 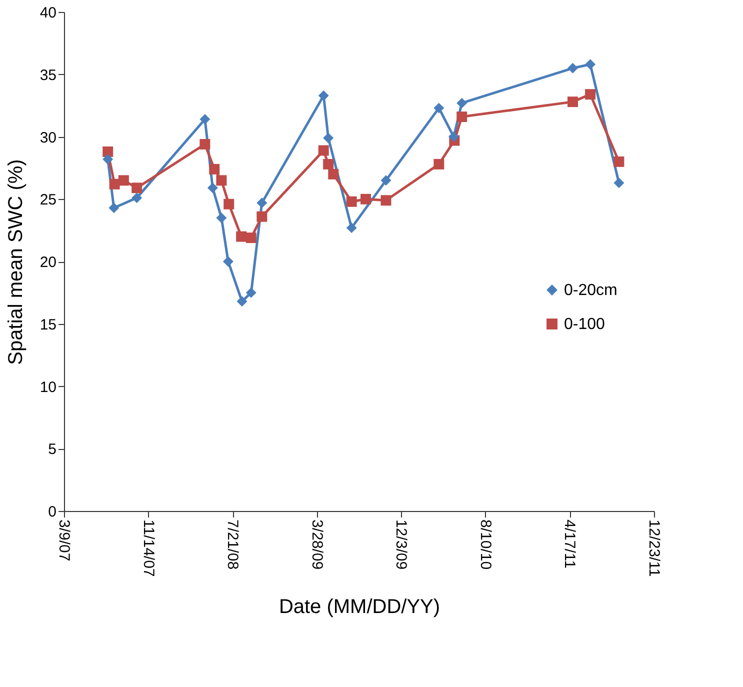 I want to click on legend-label: 0-100, so click(x=585, y=324).